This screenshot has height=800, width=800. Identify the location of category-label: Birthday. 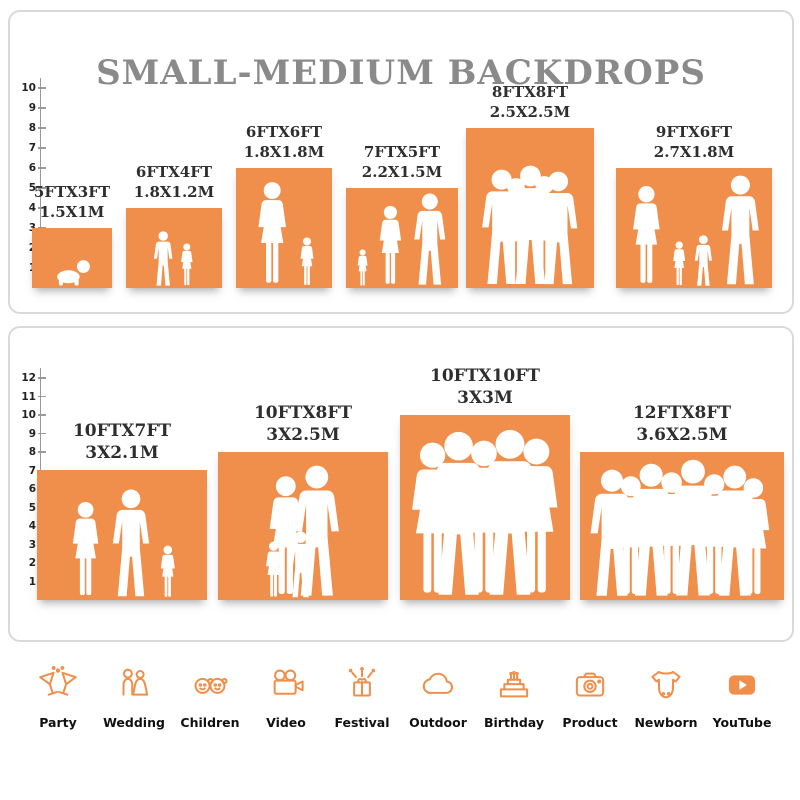
(514, 722).